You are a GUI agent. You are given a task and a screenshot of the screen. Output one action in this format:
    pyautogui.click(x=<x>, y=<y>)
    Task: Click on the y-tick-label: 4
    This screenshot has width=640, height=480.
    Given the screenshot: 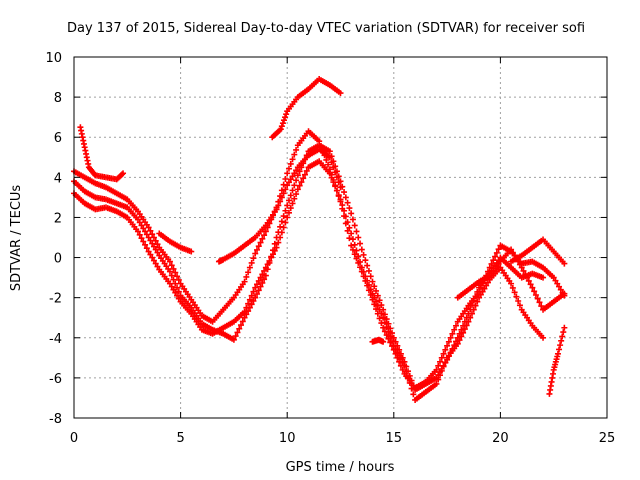 What is the action you would take?
    pyautogui.click(x=58, y=178)
    